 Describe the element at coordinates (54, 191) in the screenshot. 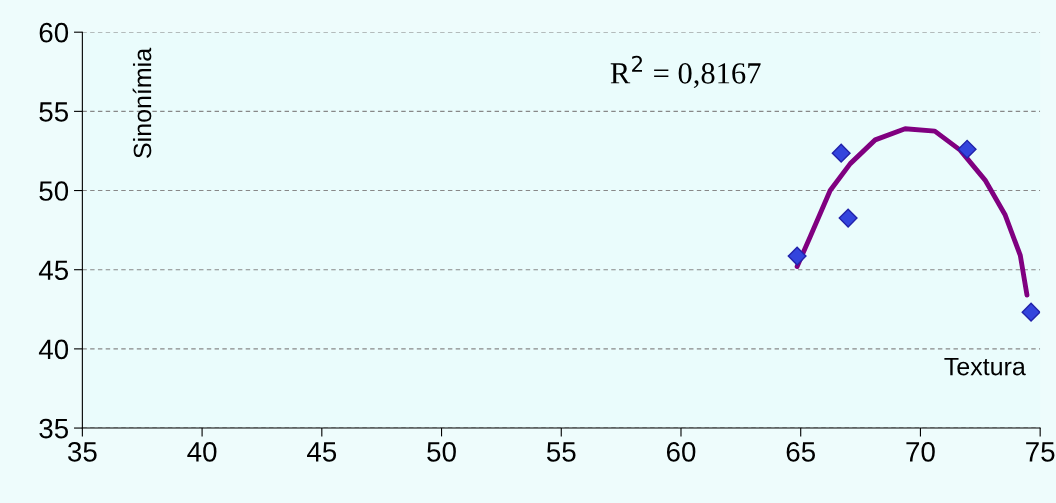

I see `y-tick-label: 50` at that location.